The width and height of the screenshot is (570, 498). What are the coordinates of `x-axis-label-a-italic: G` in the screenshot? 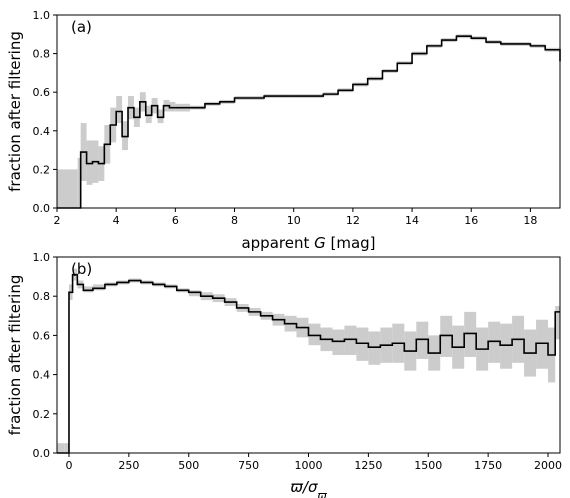 It's located at (320, 243).